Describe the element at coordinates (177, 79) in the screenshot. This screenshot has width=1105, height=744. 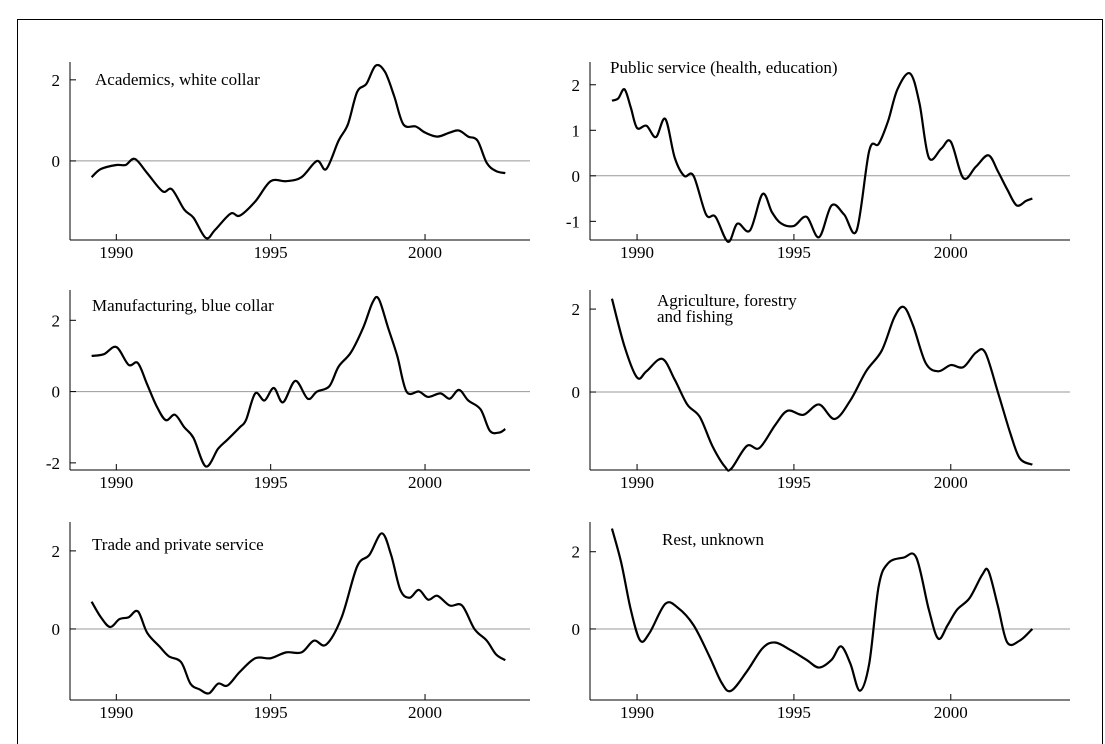
I see `panel-title: Academics, white collar` at that location.